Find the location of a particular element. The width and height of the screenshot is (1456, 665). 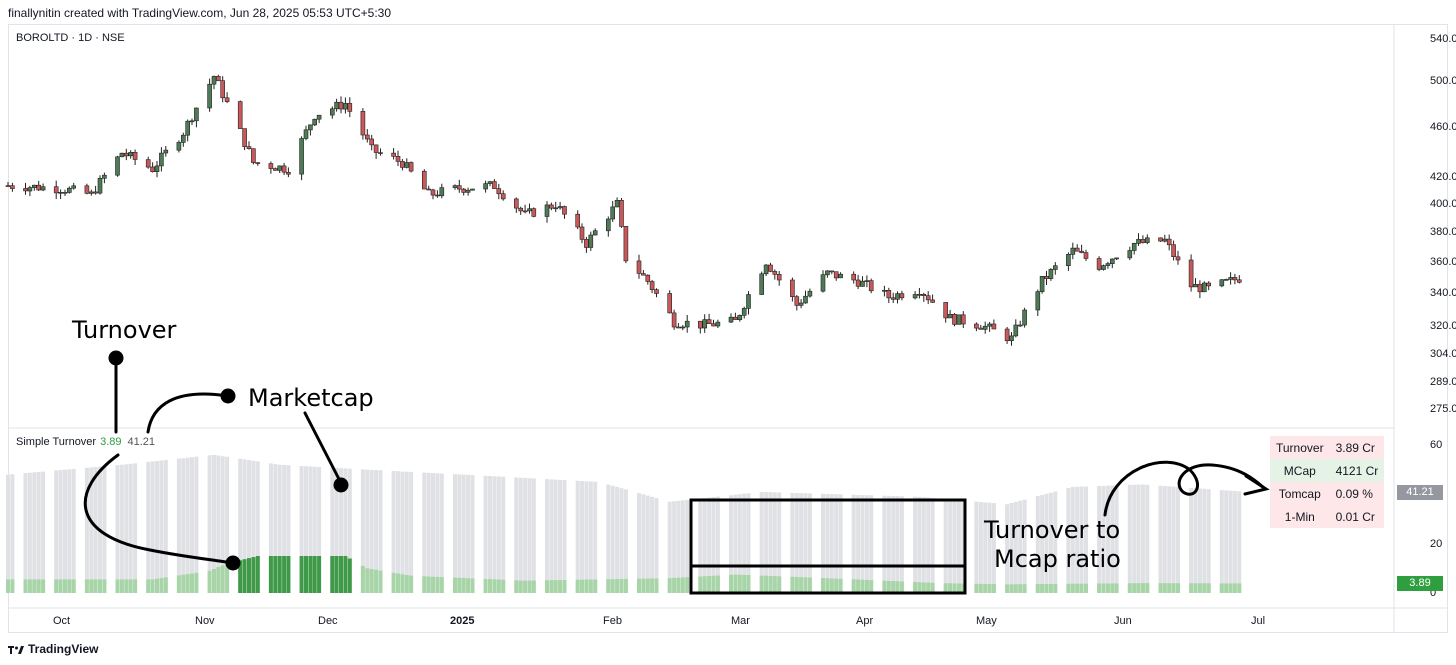

indicator-tick-label: 20 is located at coordinates (1436, 544).